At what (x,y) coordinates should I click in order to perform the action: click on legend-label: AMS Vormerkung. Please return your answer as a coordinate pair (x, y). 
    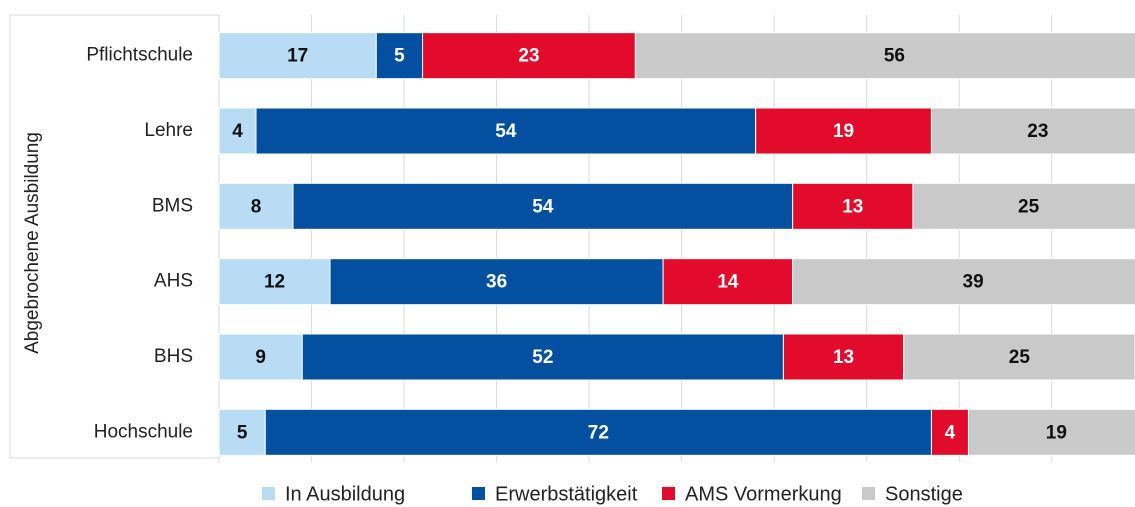
    Looking at the image, I should click on (763, 494).